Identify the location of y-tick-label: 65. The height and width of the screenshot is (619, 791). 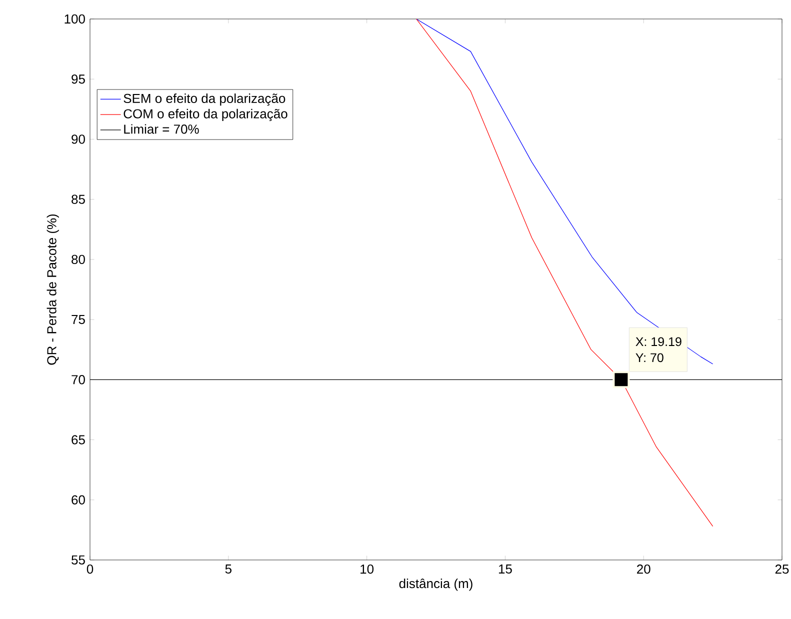
(78, 439).